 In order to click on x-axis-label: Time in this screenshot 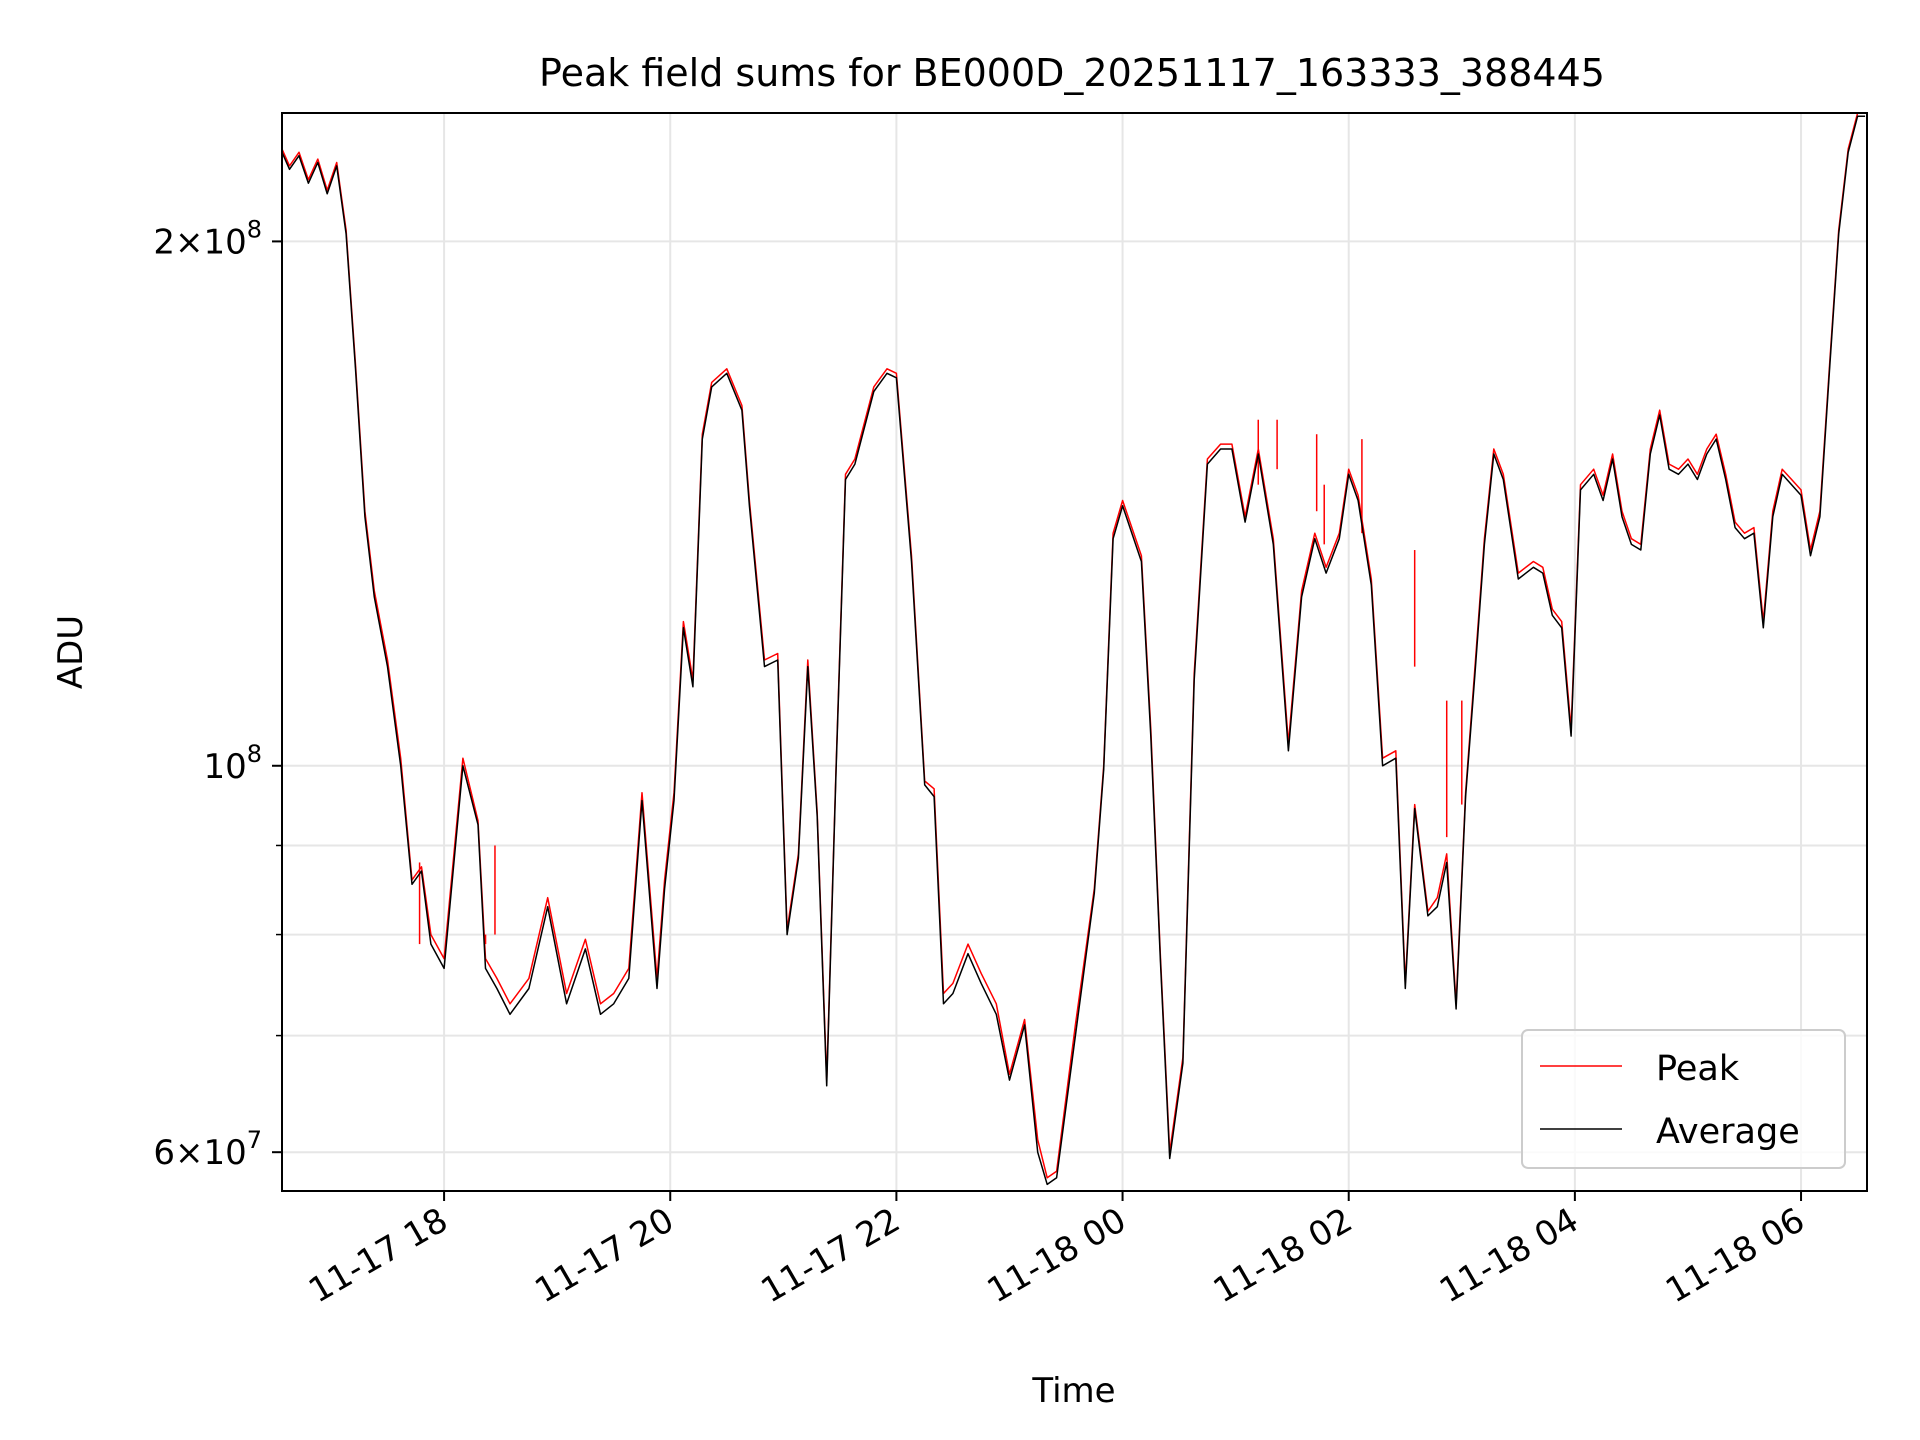, I will do `click(1073, 1391)`.